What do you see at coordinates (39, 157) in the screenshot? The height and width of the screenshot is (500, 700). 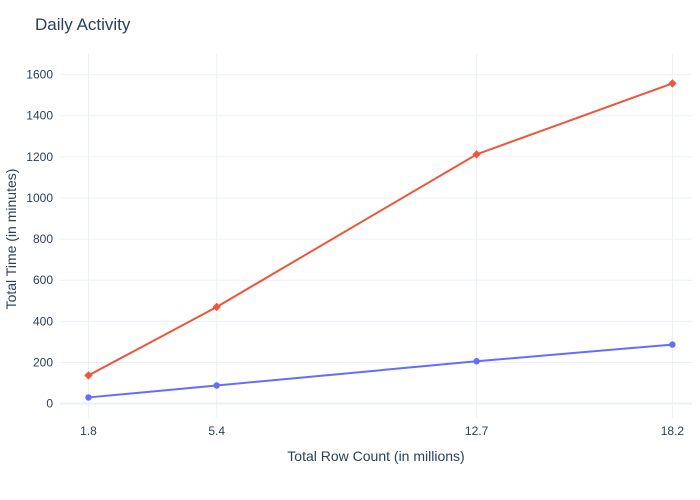 I see `y-tick-label: 1200` at bounding box center [39, 157].